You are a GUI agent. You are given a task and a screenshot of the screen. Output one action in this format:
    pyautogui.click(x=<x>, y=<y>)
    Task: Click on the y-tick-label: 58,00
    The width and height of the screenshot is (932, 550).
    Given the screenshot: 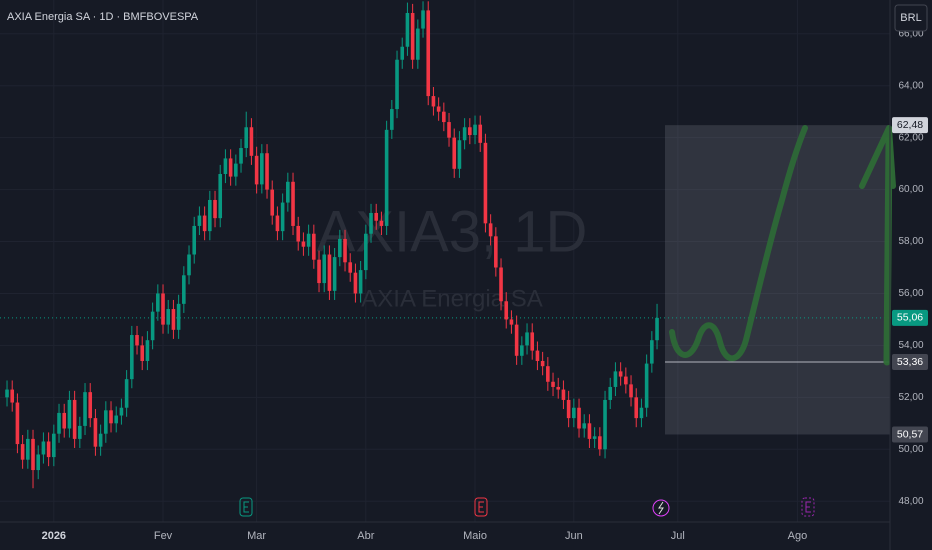 What is the action you would take?
    pyautogui.click(x=910, y=241)
    